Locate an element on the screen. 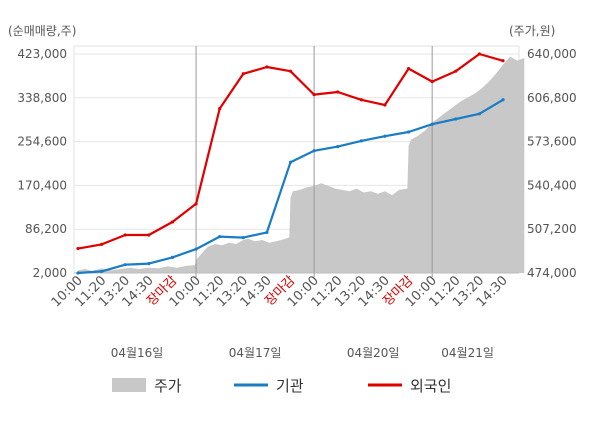 Image resolution: width=600 pixels, height=432 pixels. left-axis-unit: (순매매량,주) is located at coordinates (42, 31).